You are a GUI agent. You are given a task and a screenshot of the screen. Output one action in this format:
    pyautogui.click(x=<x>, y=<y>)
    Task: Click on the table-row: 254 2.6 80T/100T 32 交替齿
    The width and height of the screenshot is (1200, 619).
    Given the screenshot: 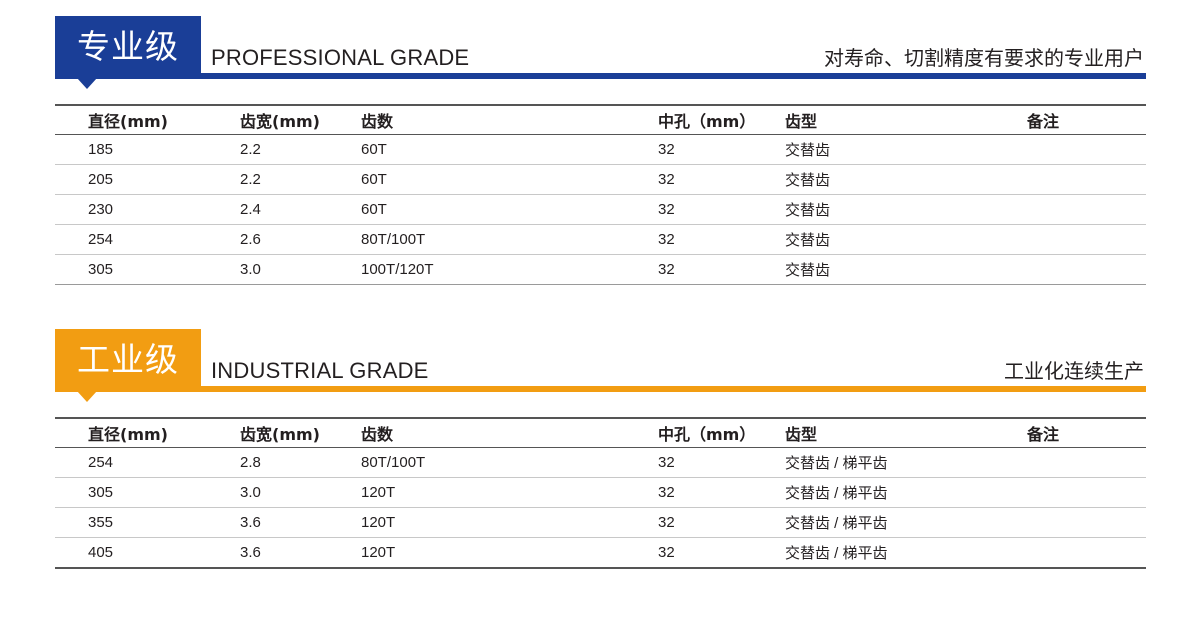 What is the action you would take?
    pyautogui.click(x=600, y=239)
    